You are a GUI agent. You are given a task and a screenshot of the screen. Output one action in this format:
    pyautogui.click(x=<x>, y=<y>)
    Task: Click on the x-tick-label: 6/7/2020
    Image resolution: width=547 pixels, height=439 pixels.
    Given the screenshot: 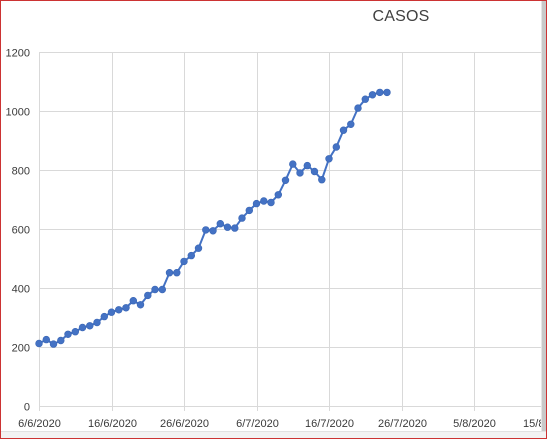 What is the action you would take?
    pyautogui.click(x=257, y=424)
    